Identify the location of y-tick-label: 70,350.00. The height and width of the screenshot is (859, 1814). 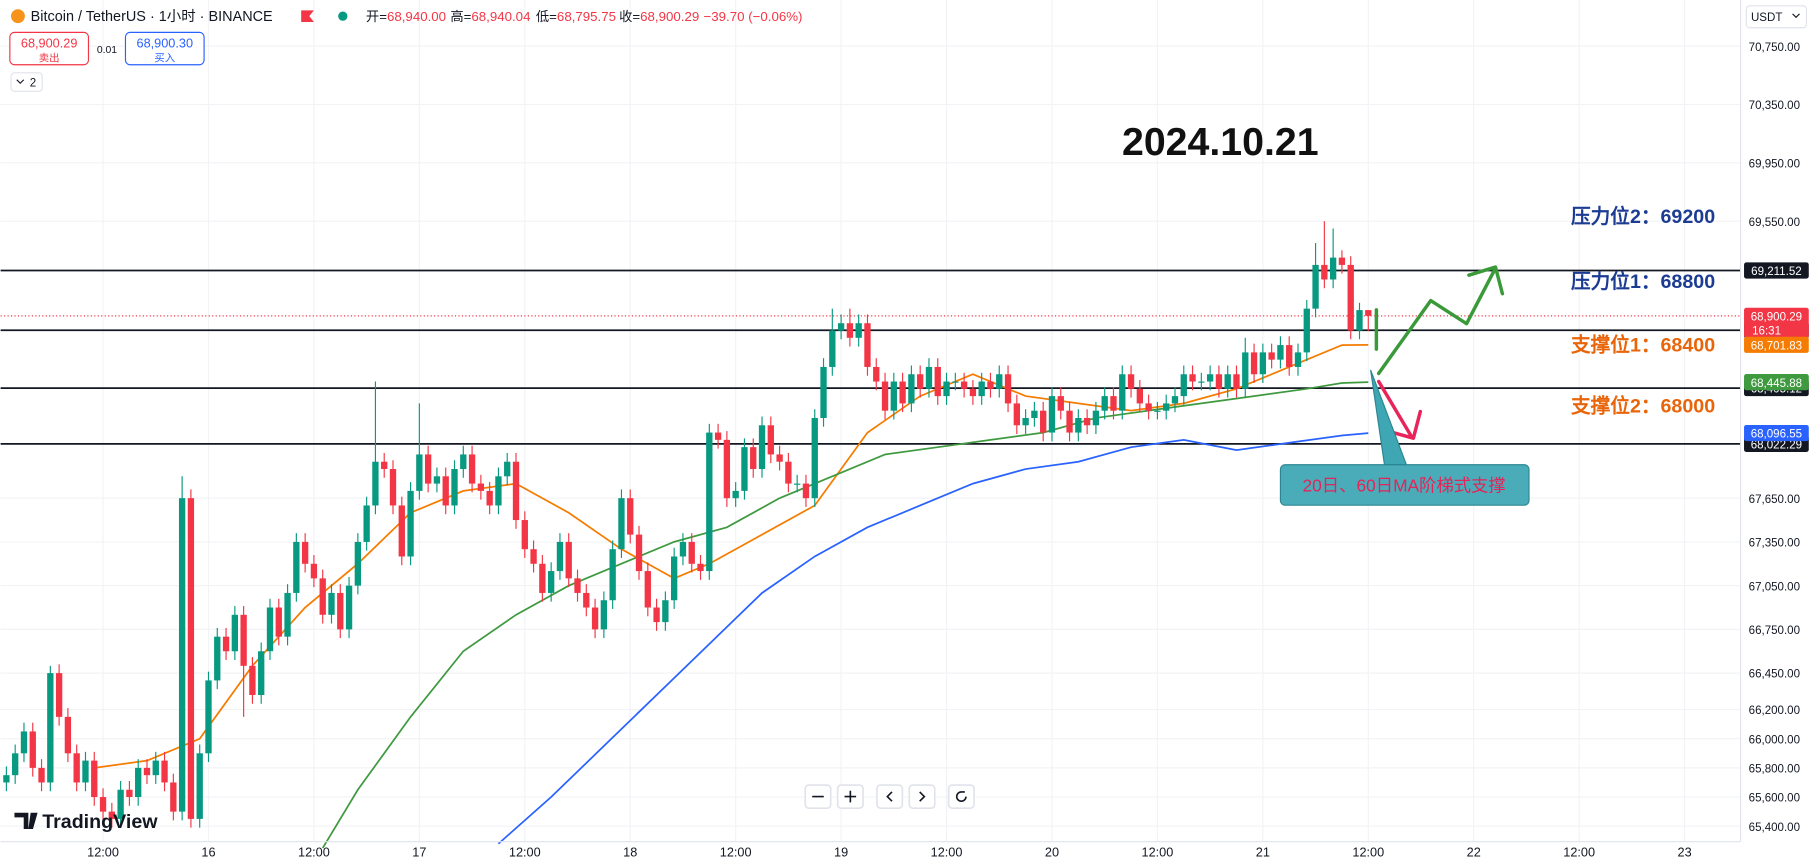
(1774, 106).